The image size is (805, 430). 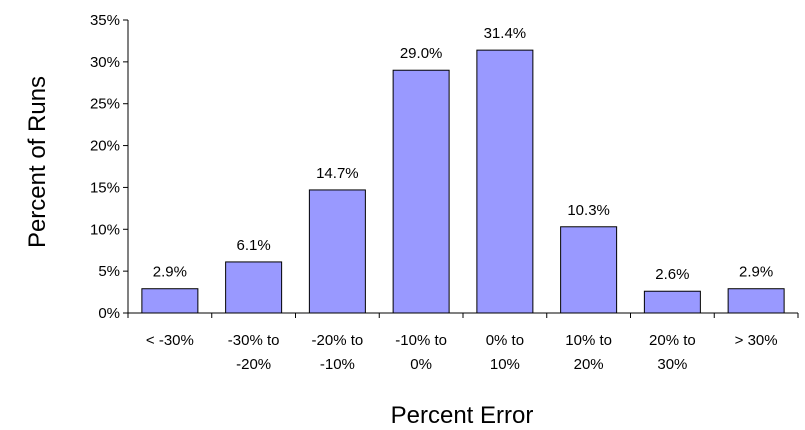 What do you see at coordinates (588, 210) in the screenshot?
I see `data-label: 10.3%` at bounding box center [588, 210].